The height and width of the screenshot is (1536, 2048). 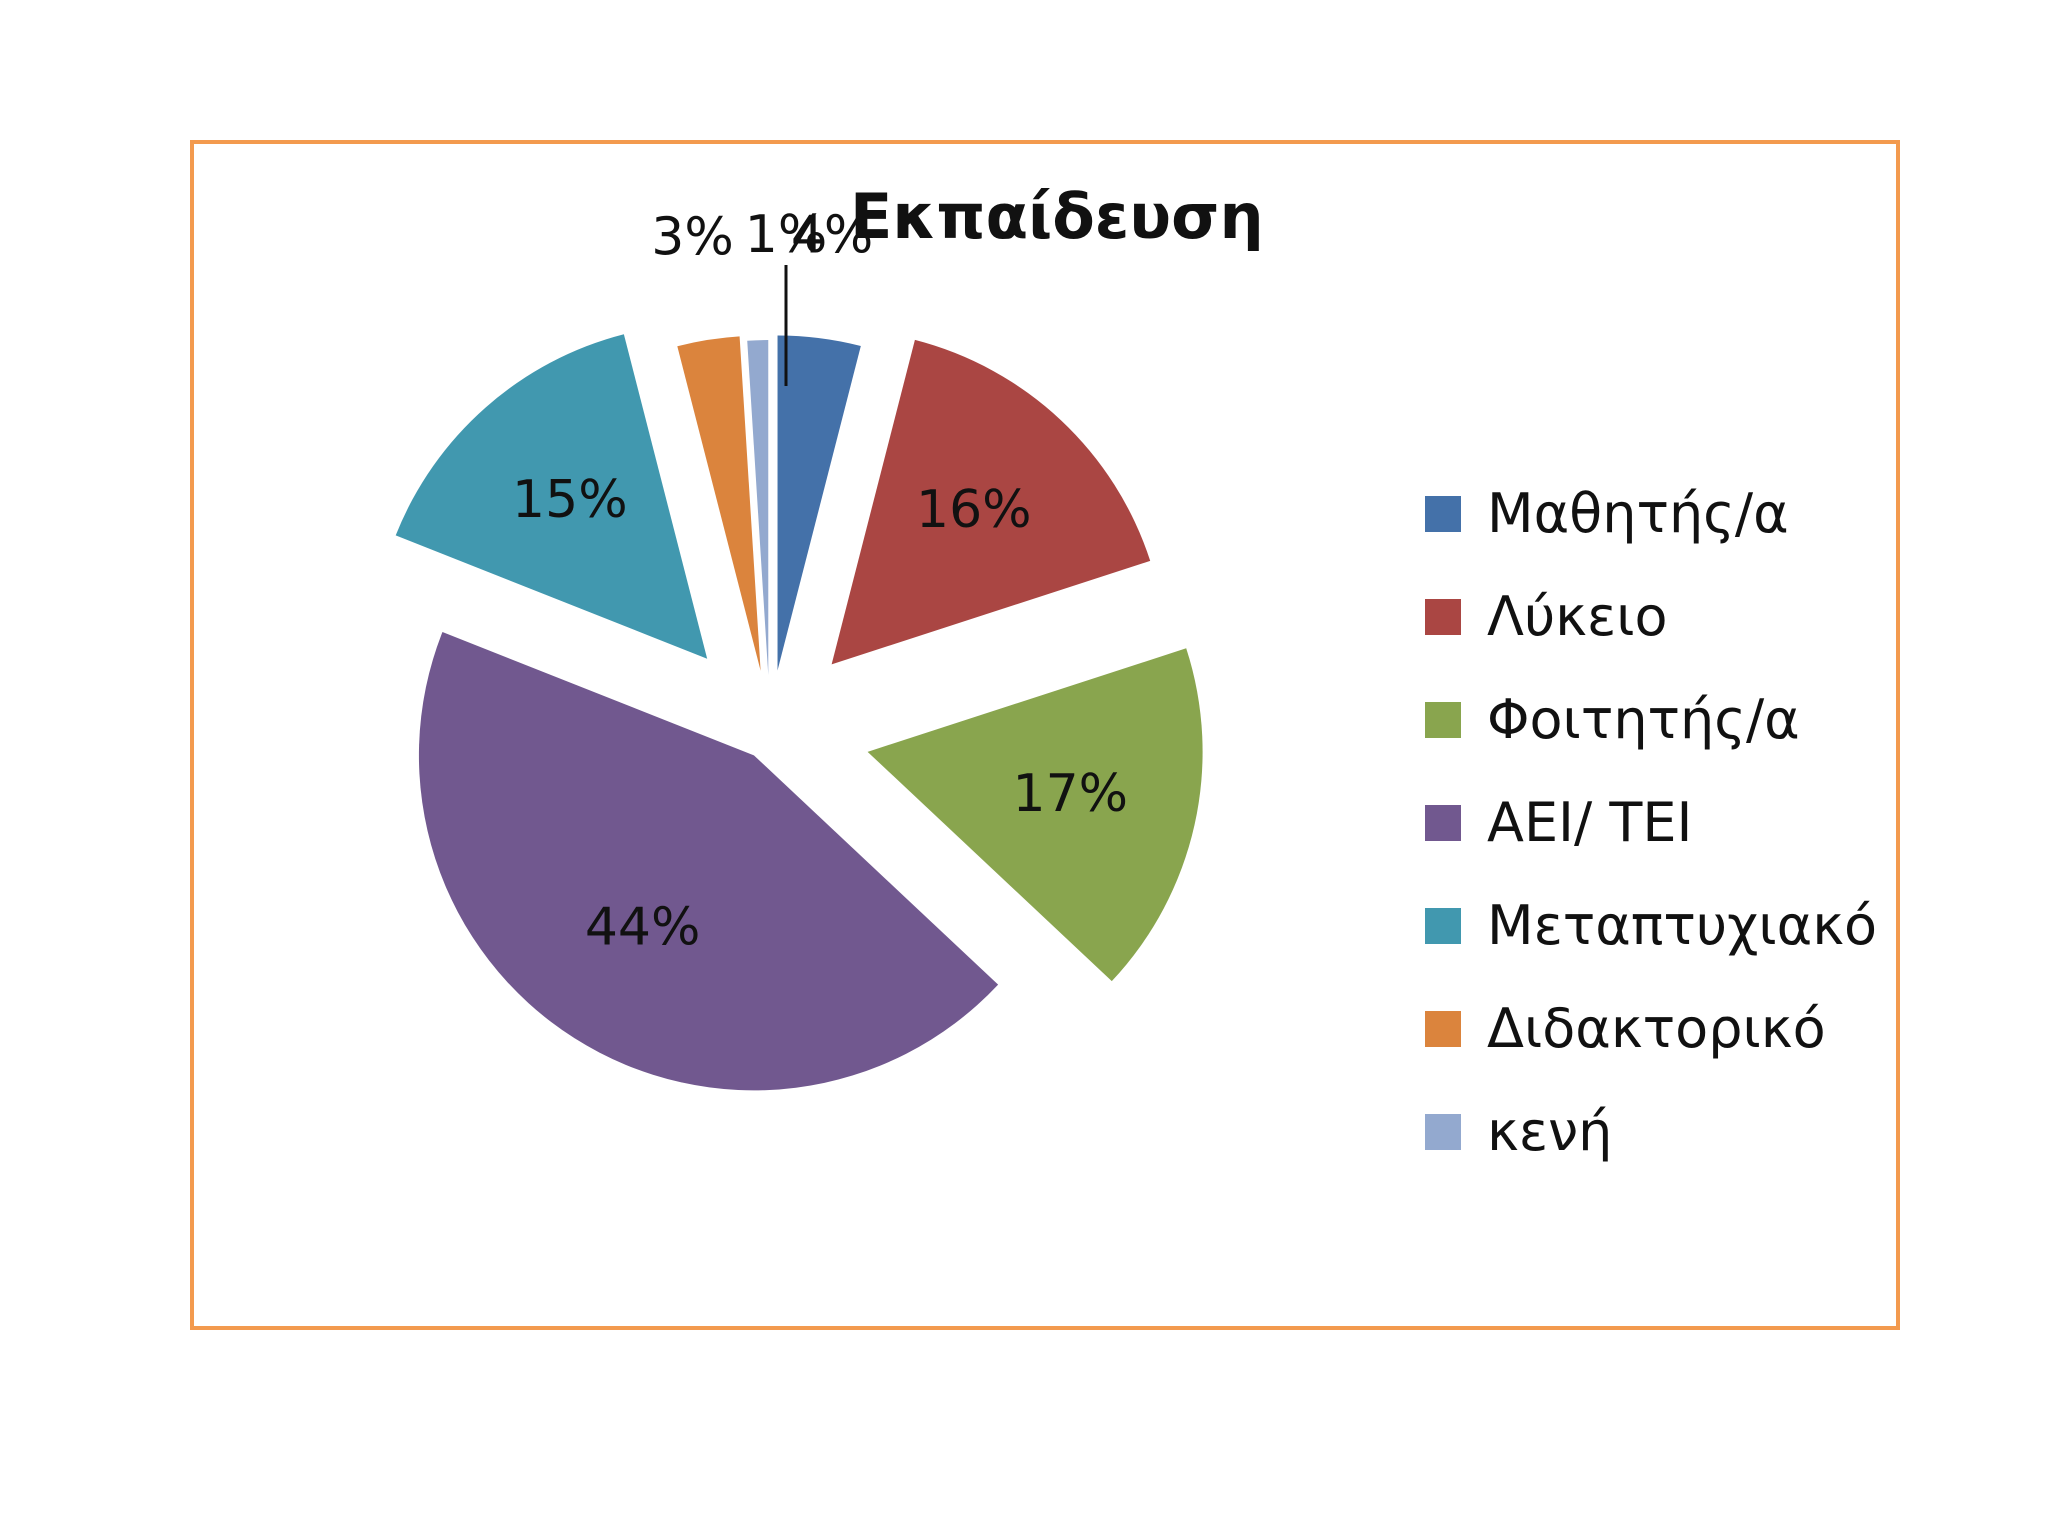 I want to click on legend-label: κενή, so click(x=1550, y=1131).